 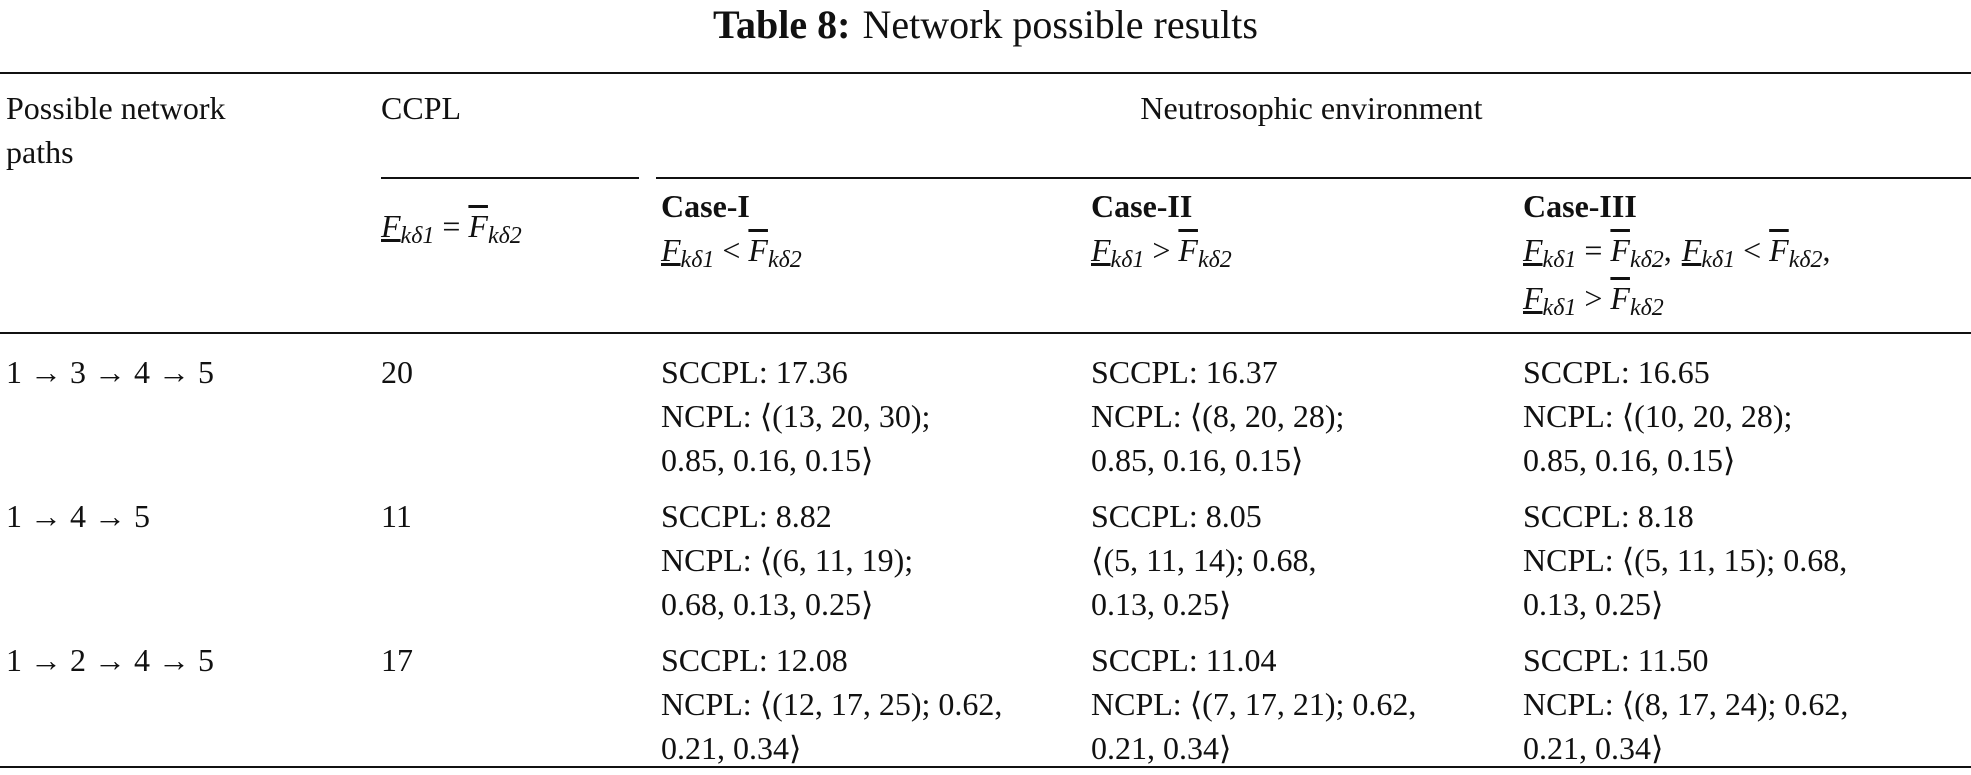 I want to click on case-header: Case-I Fkδ1 < Fkδ2, so click(x=731, y=230).